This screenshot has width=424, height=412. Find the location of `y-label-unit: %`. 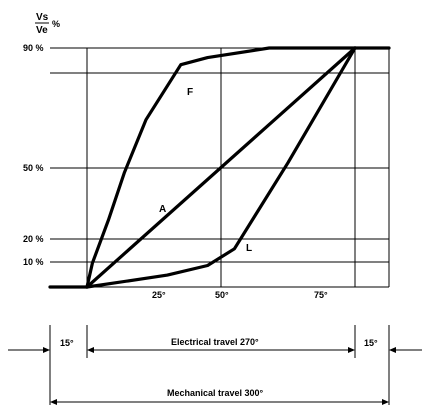

y-label-unit: % is located at coordinates (56, 24).